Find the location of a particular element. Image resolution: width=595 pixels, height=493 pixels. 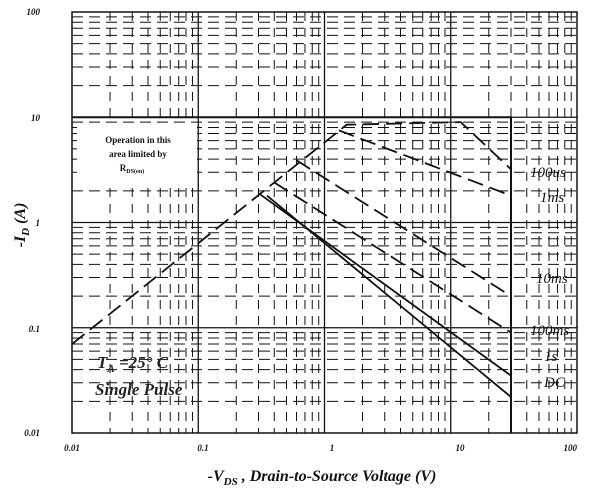

x-tick-label: 100 is located at coordinates (571, 448).